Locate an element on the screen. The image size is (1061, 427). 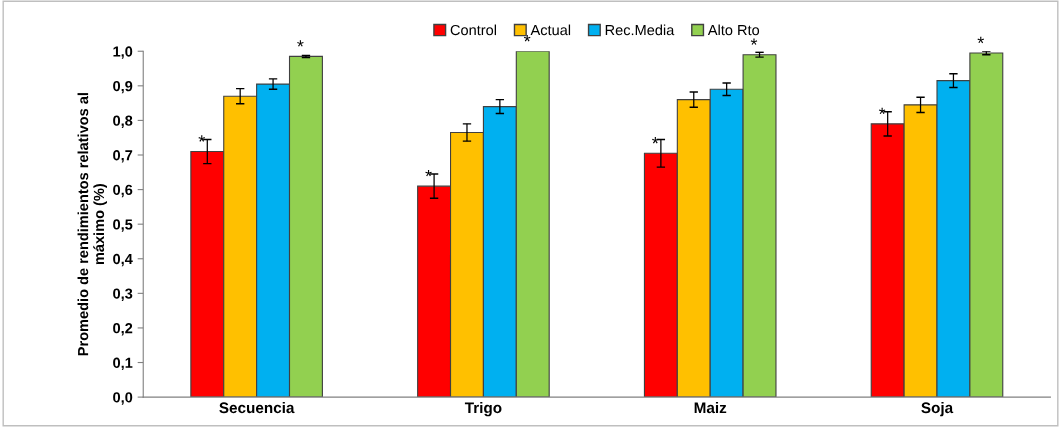
y-tick-label: 0,9 is located at coordinates (123, 87).